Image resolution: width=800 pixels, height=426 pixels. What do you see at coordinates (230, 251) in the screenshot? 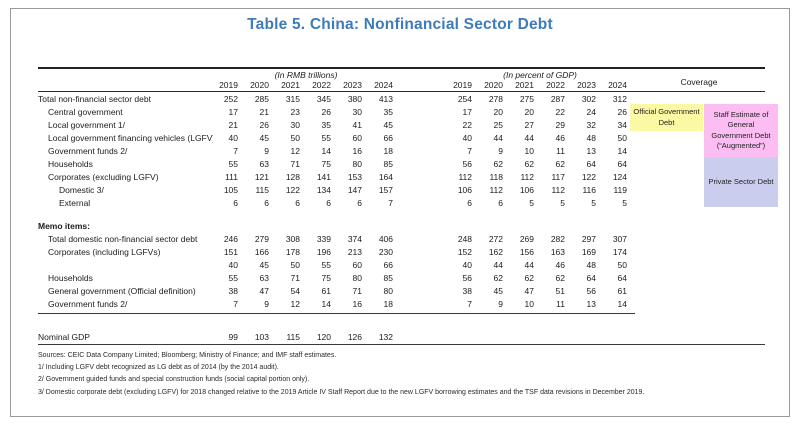
I see `value-rmb-trillions: 151` at bounding box center [230, 251].